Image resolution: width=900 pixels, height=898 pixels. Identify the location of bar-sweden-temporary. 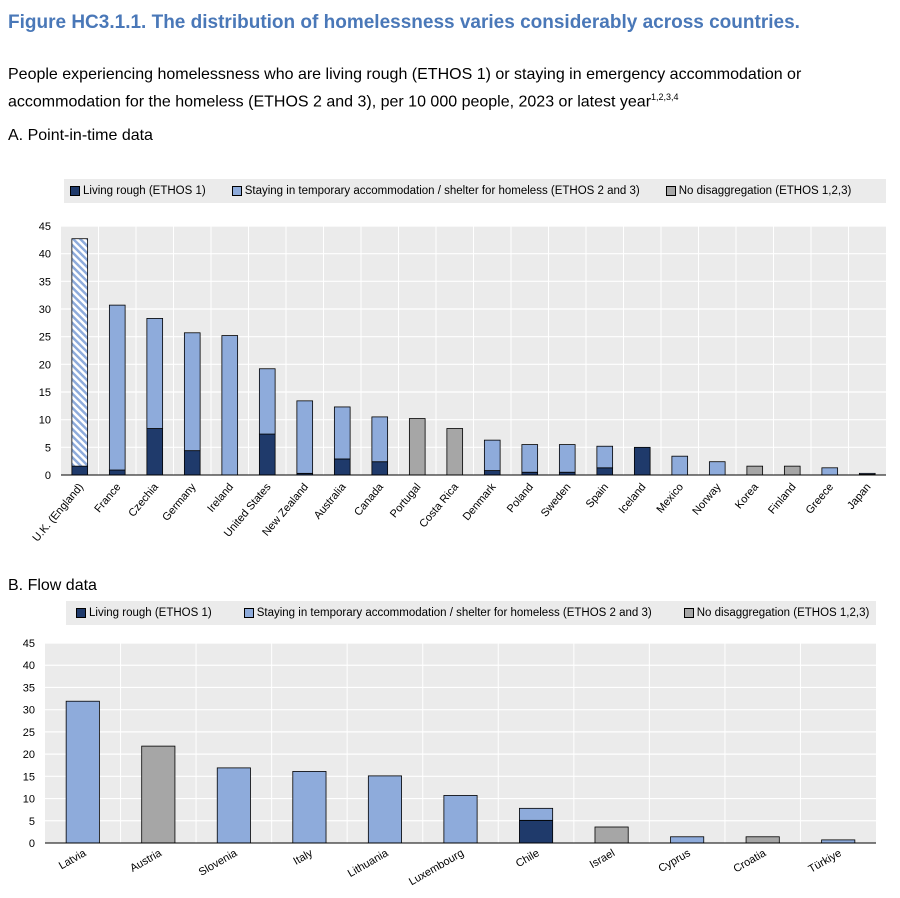
(567, 458).